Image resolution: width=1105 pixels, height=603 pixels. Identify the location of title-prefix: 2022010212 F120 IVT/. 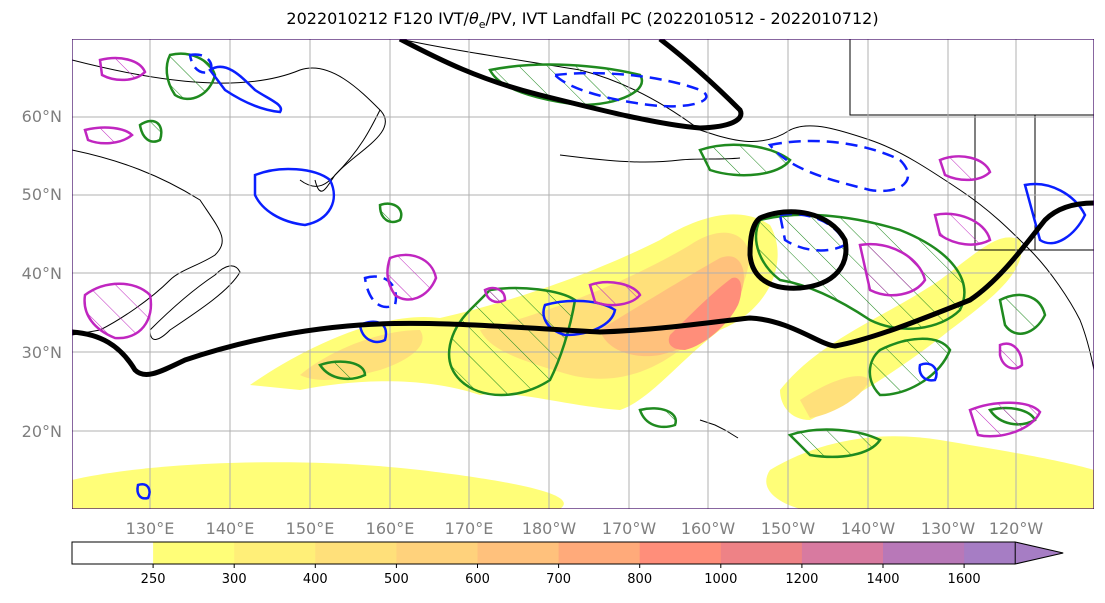
(377, 18).